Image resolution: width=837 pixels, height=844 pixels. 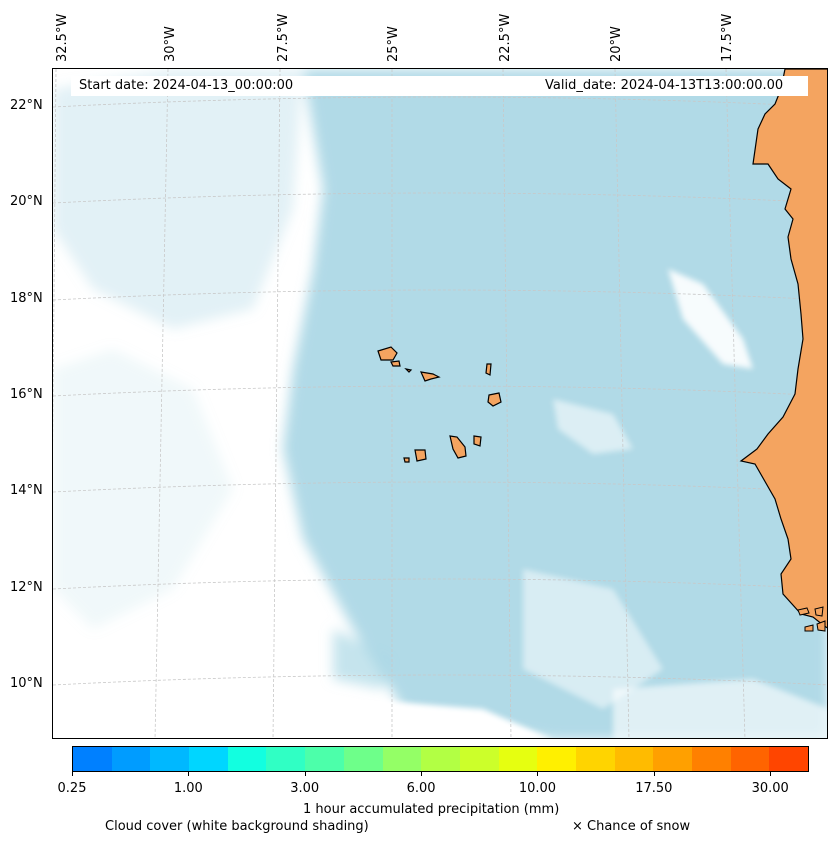 What do you see at coordinates (488, 369) in the screenshot?
I see `island-sal` at bounding box center [488, 369].